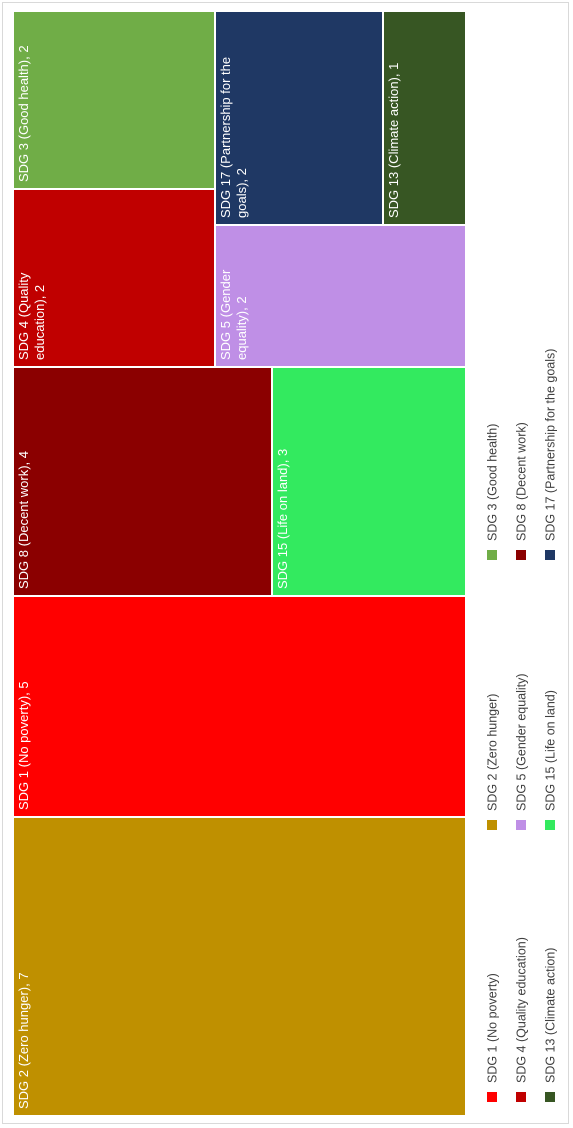  I want to click on legend-label: SDG 5 (Gender equality), so click(522, 742).